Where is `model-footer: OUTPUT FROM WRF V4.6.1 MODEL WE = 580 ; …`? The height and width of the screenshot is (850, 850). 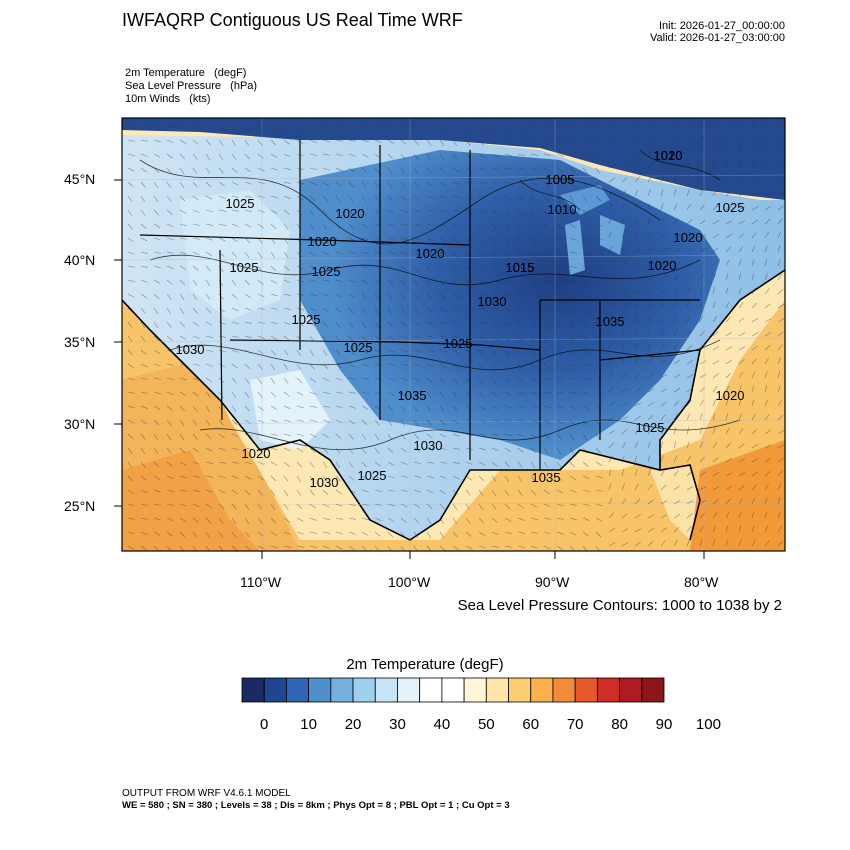 model-footer: OUTPUT FROM WRF V4.6.1 MODEL WE = 580 ; … is located at coordinates (316, 800).